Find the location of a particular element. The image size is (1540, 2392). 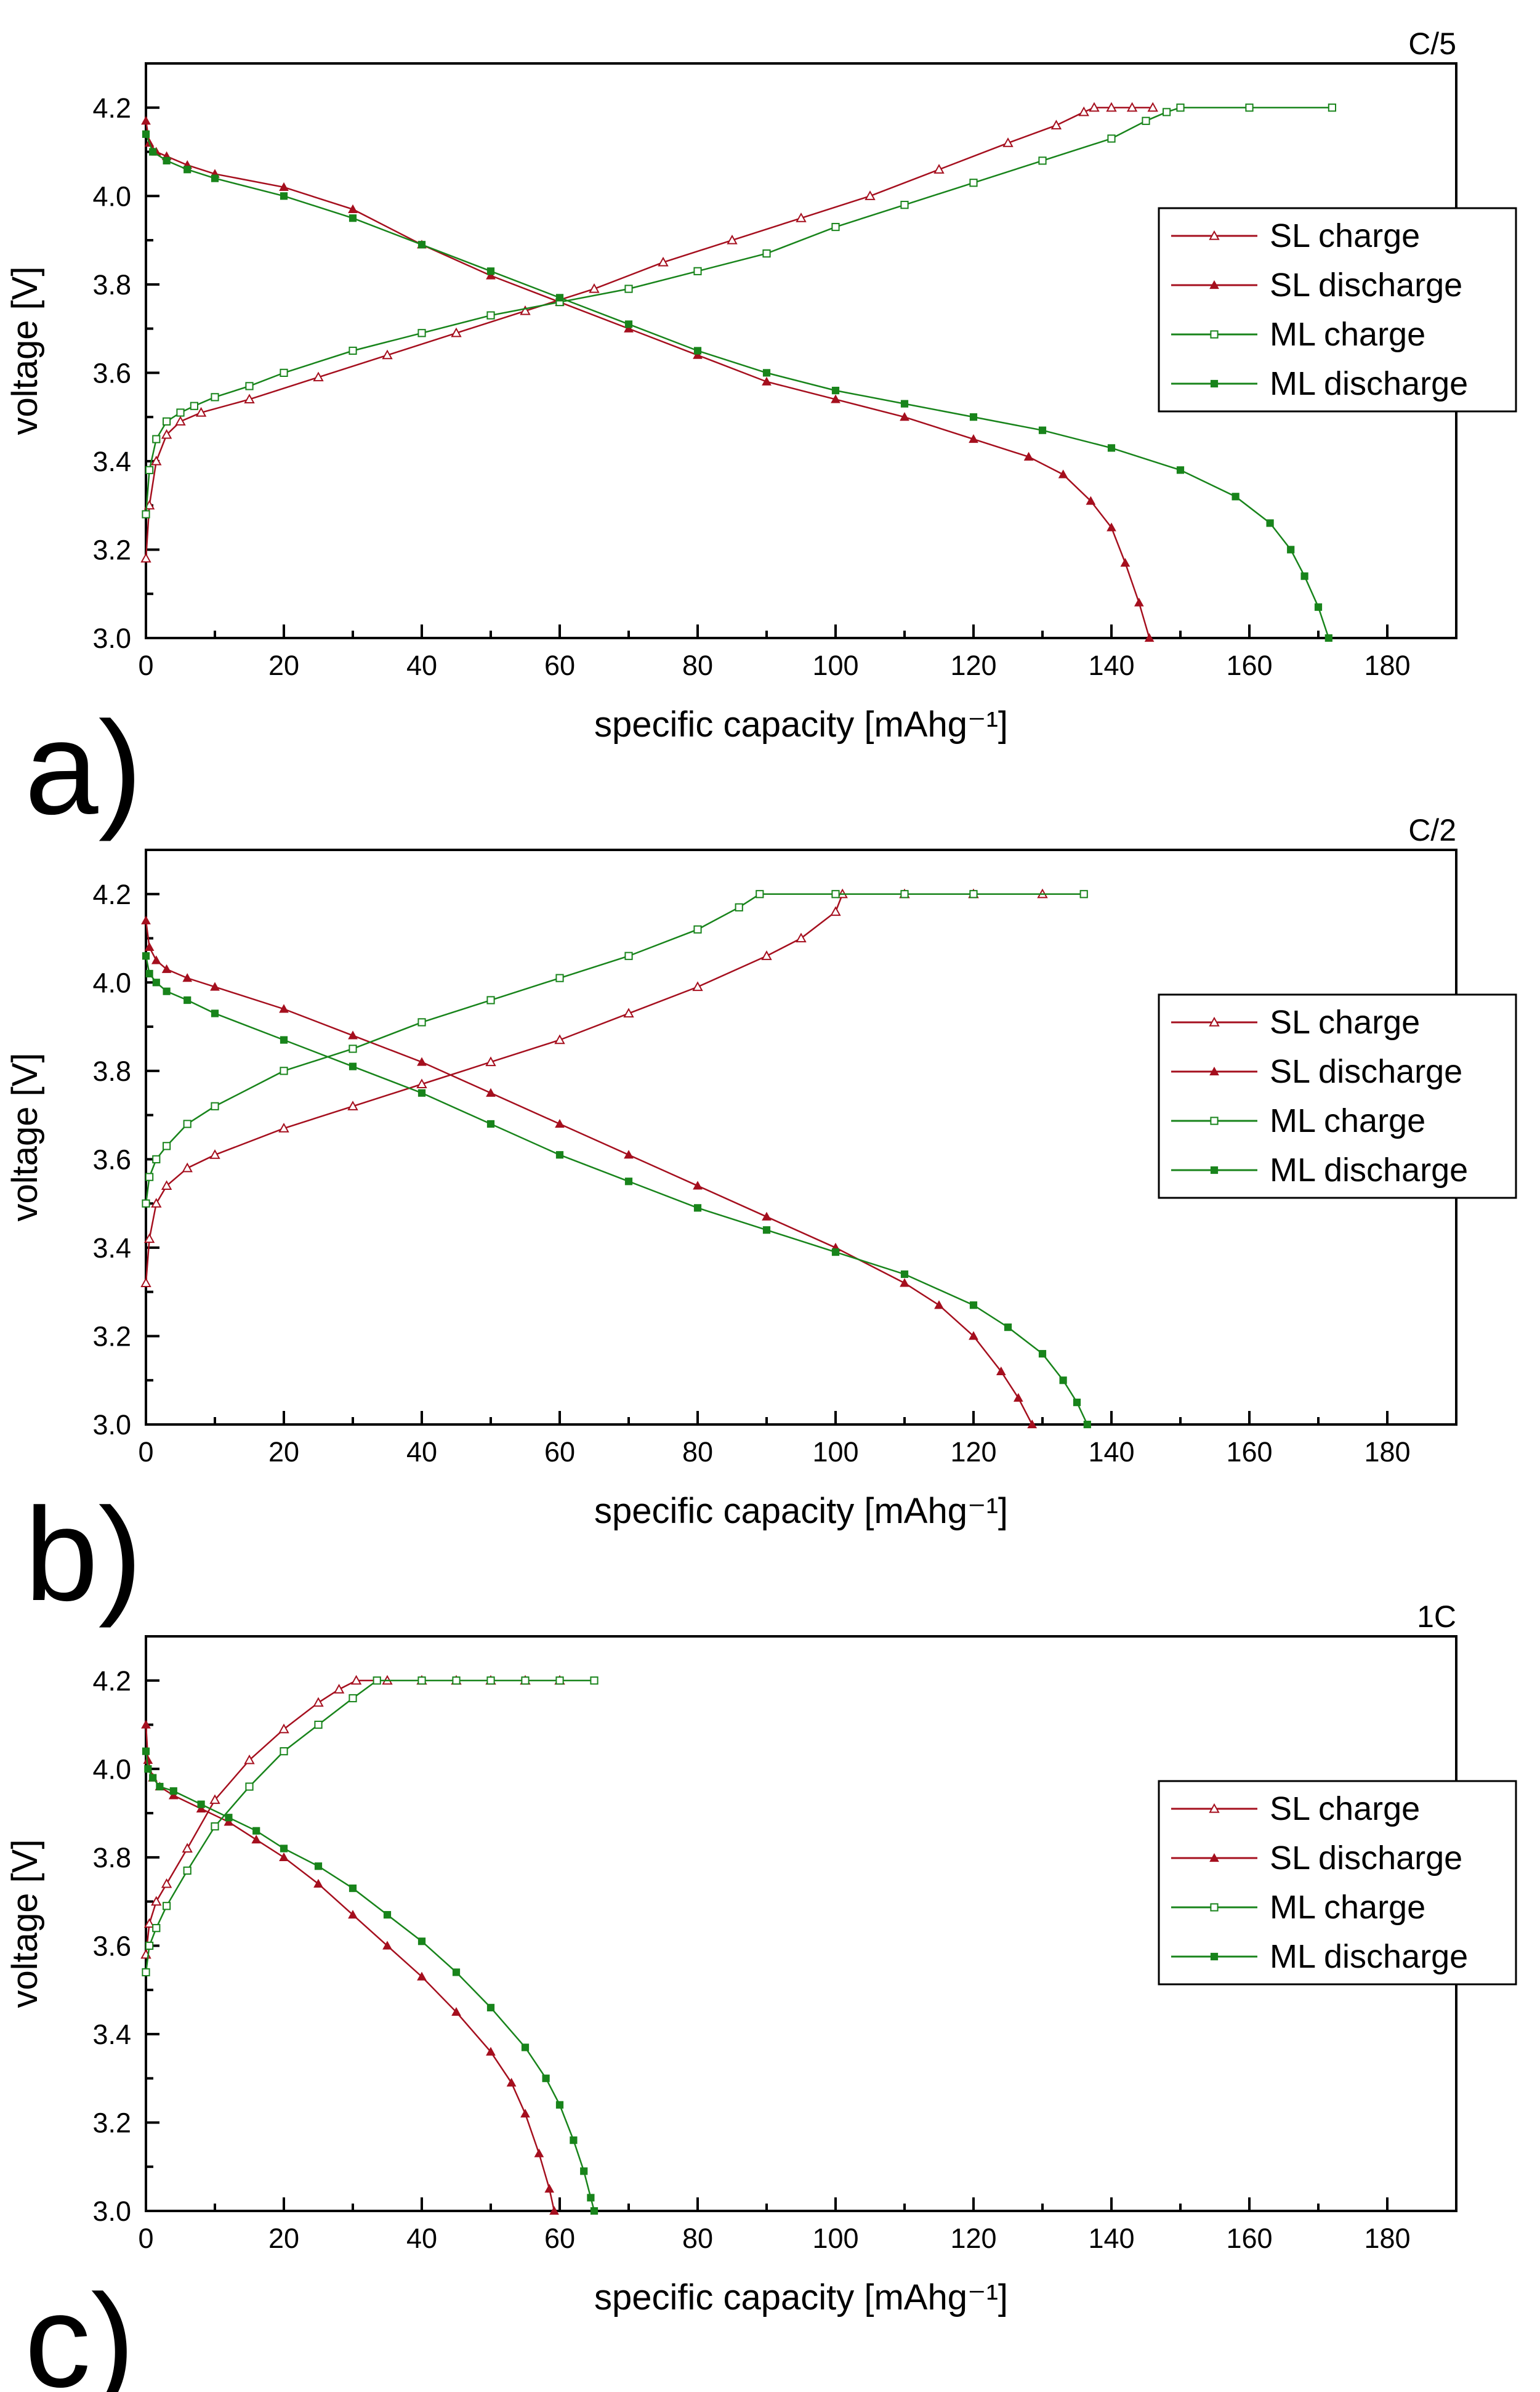

chart-title: C/2 is located at coordinates (1432, 830).